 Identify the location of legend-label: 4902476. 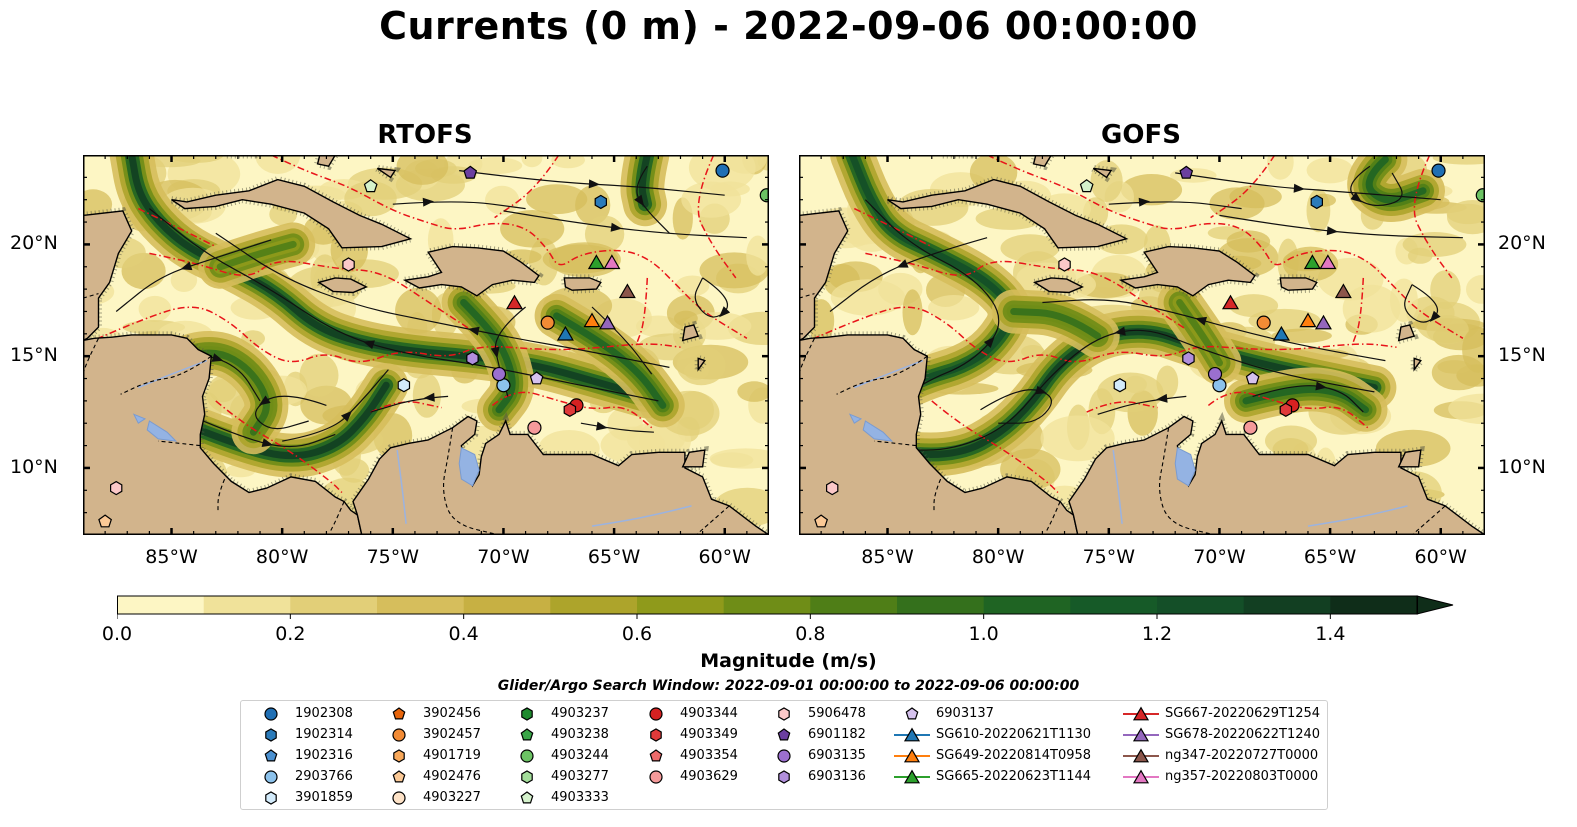
(452, 776).